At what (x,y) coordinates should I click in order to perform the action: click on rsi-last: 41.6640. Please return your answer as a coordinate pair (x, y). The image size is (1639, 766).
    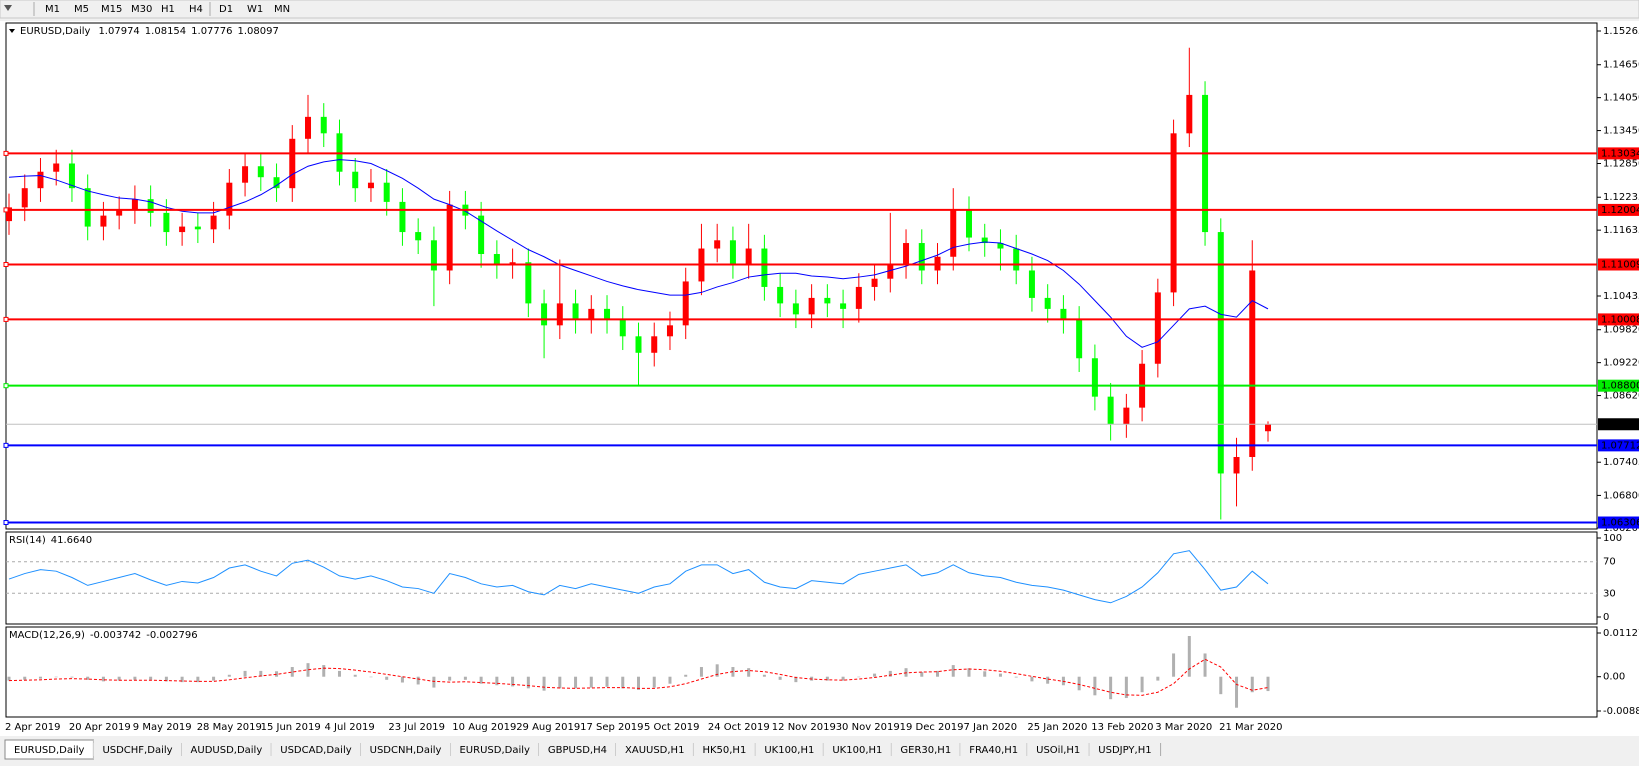
    Looking at the image, I should click on (71, 540).